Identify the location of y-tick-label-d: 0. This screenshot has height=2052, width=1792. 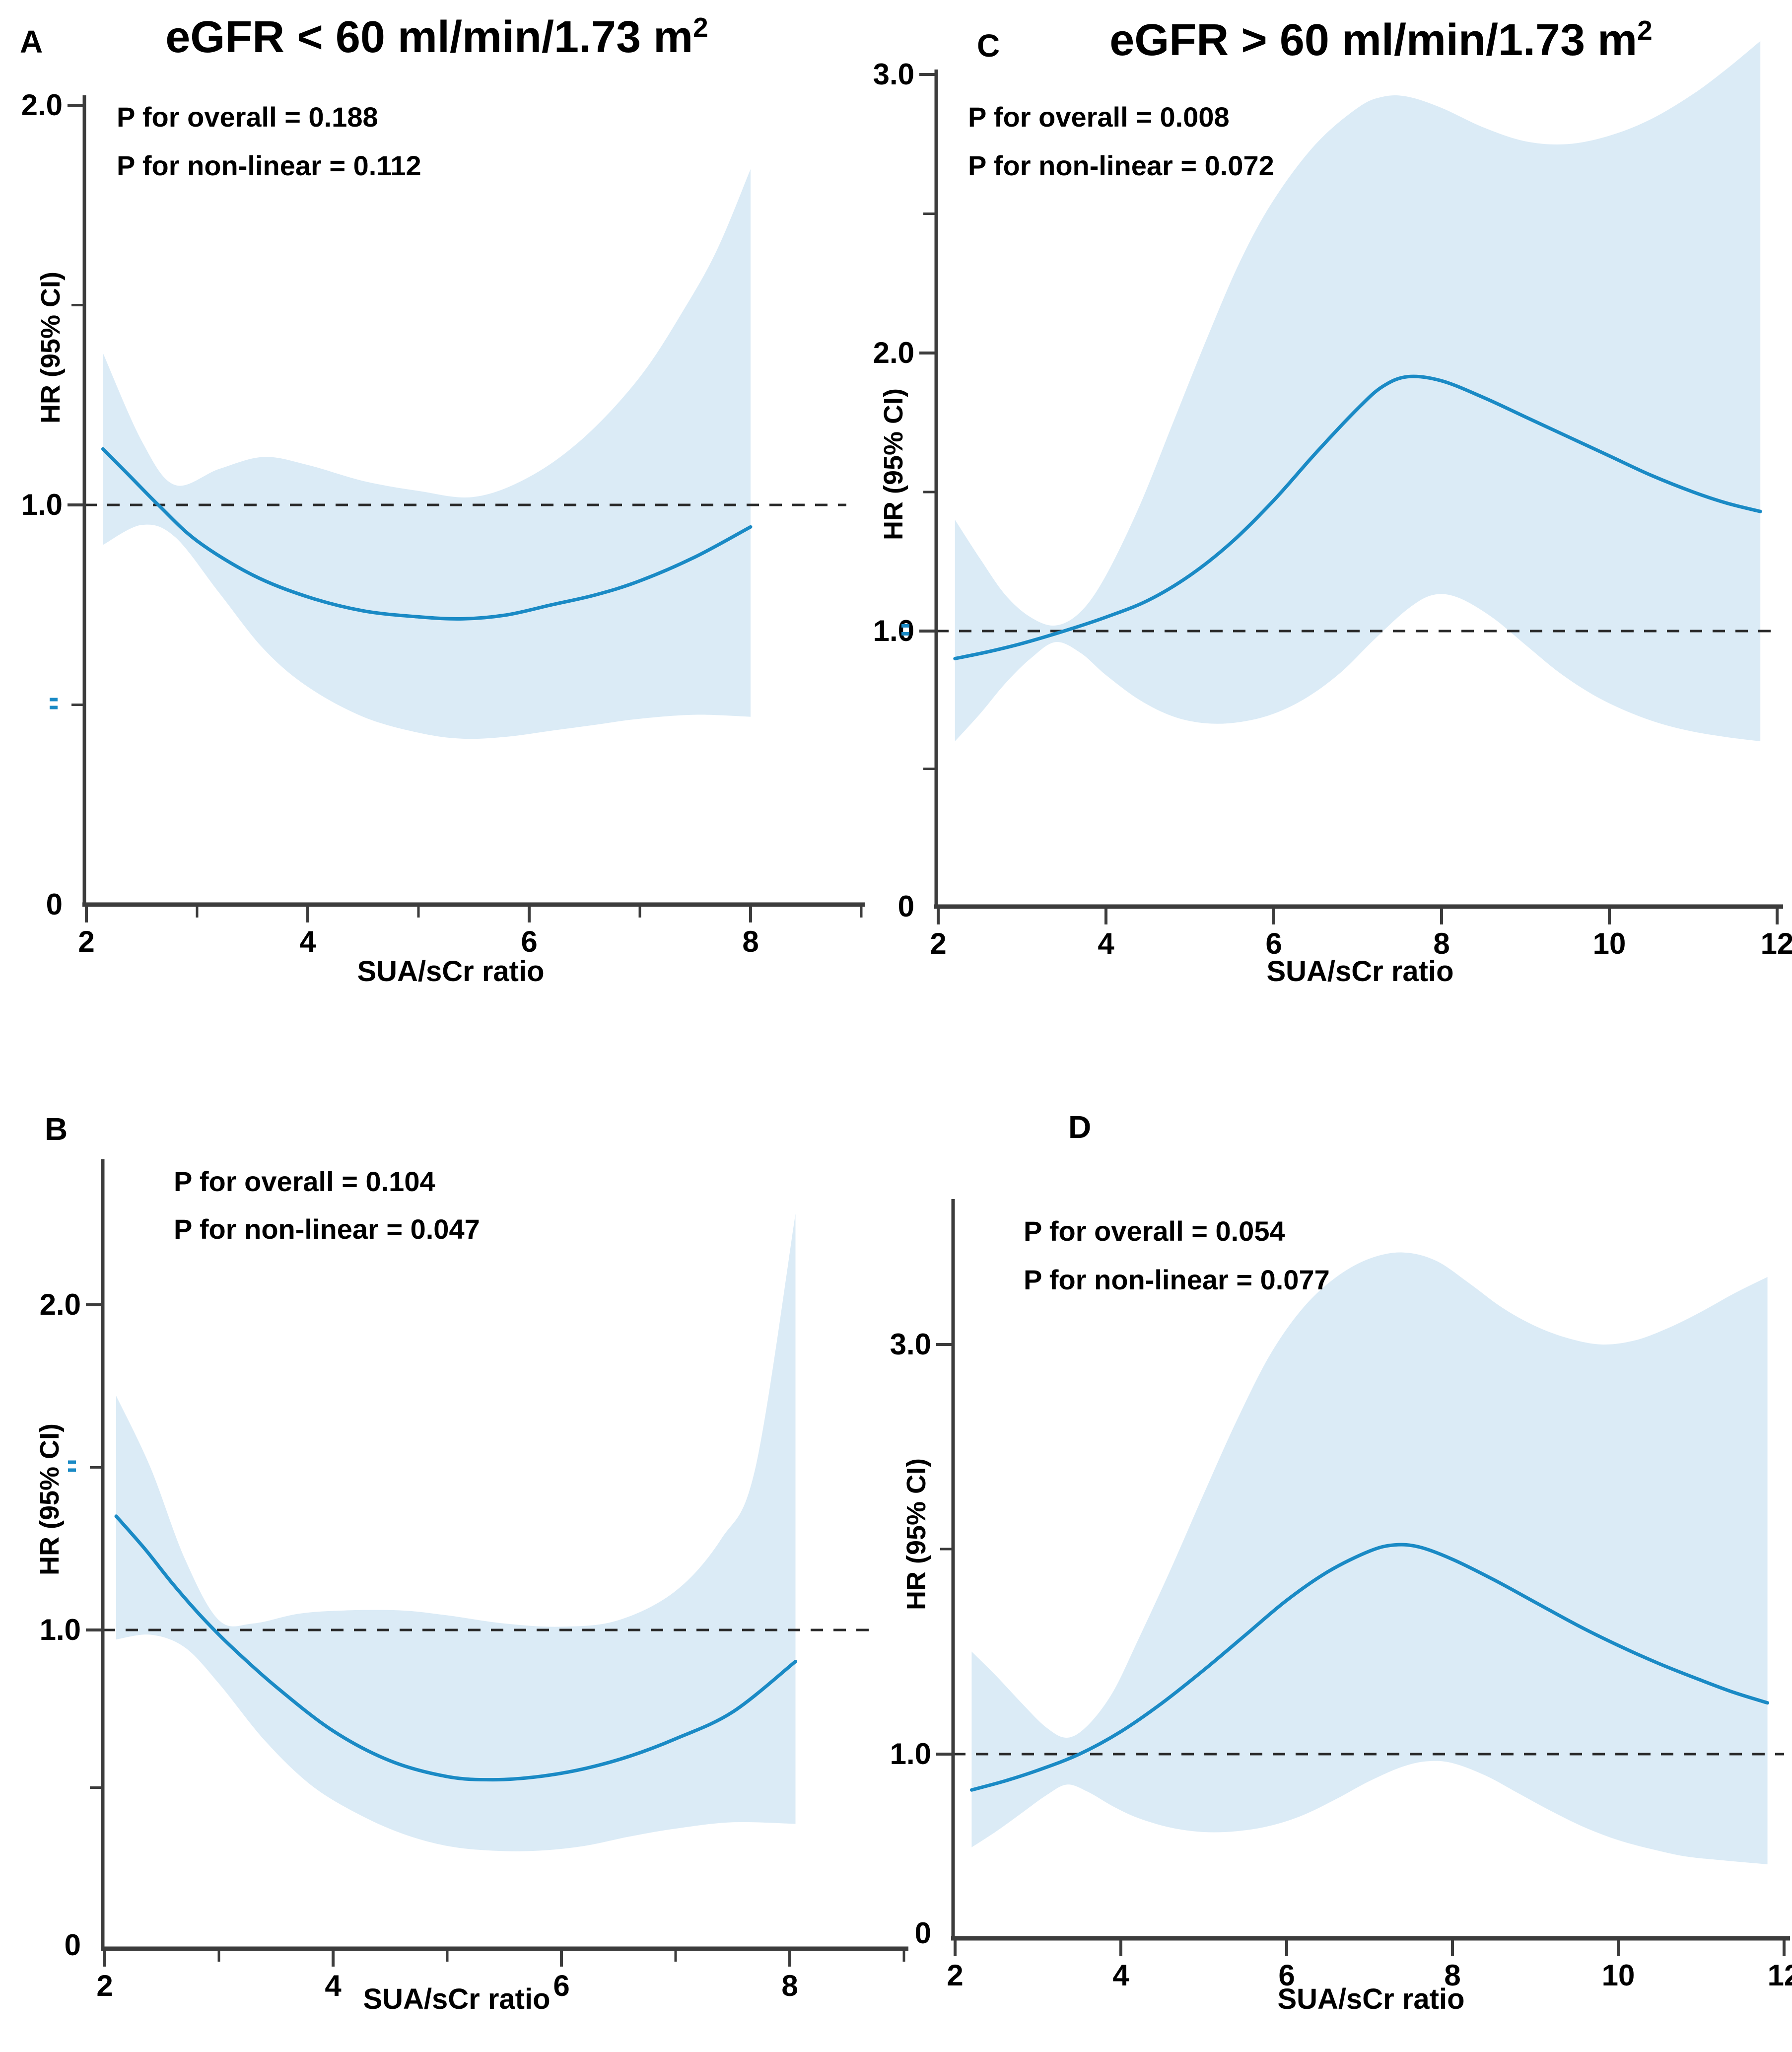
(923, 1933).